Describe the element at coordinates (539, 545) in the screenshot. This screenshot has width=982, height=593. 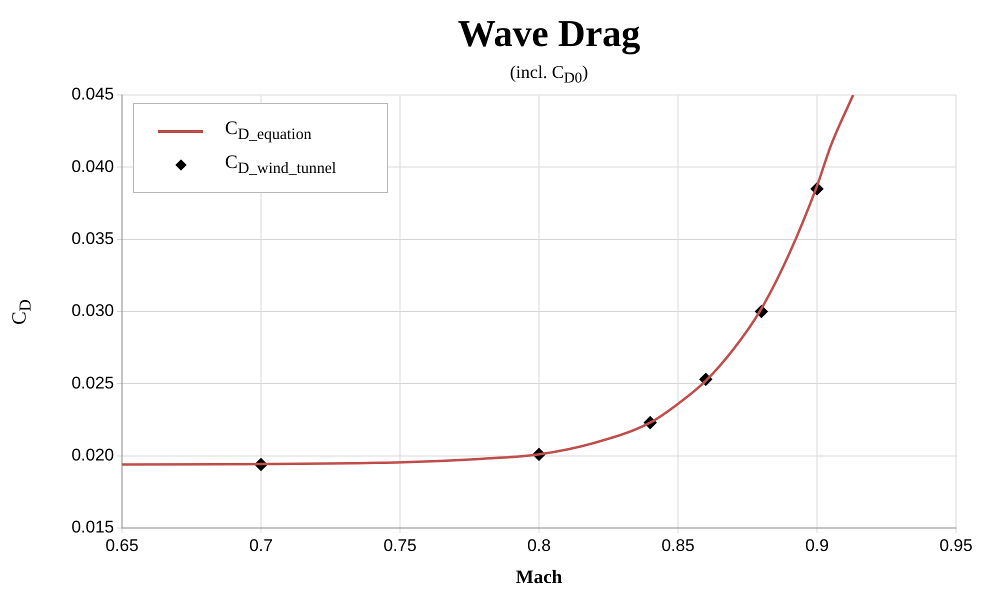
I see `x-tick-label: 0.8` at that location.